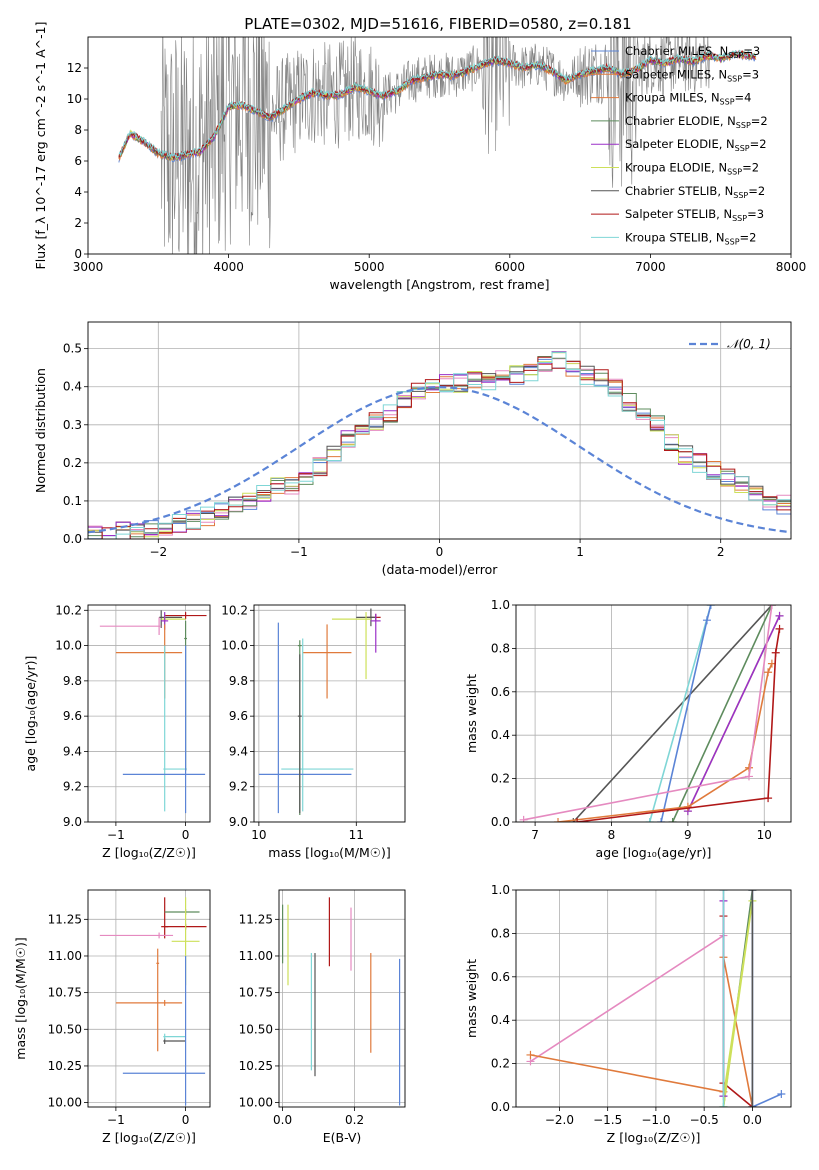 The width and height of the screenshot is (819, 1170). I want to click on legend-label: Kroupa STELIB, NSSP=2, so click(690, 238).